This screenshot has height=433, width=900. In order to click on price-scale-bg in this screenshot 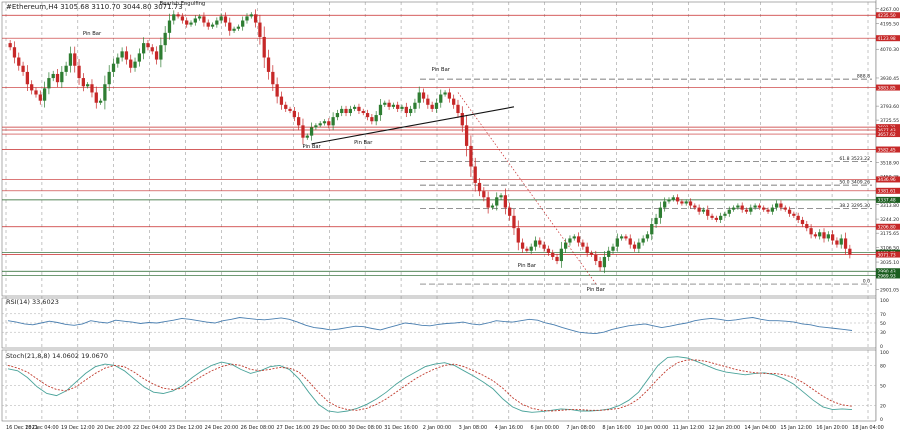, I will do `click(888, 216)`.